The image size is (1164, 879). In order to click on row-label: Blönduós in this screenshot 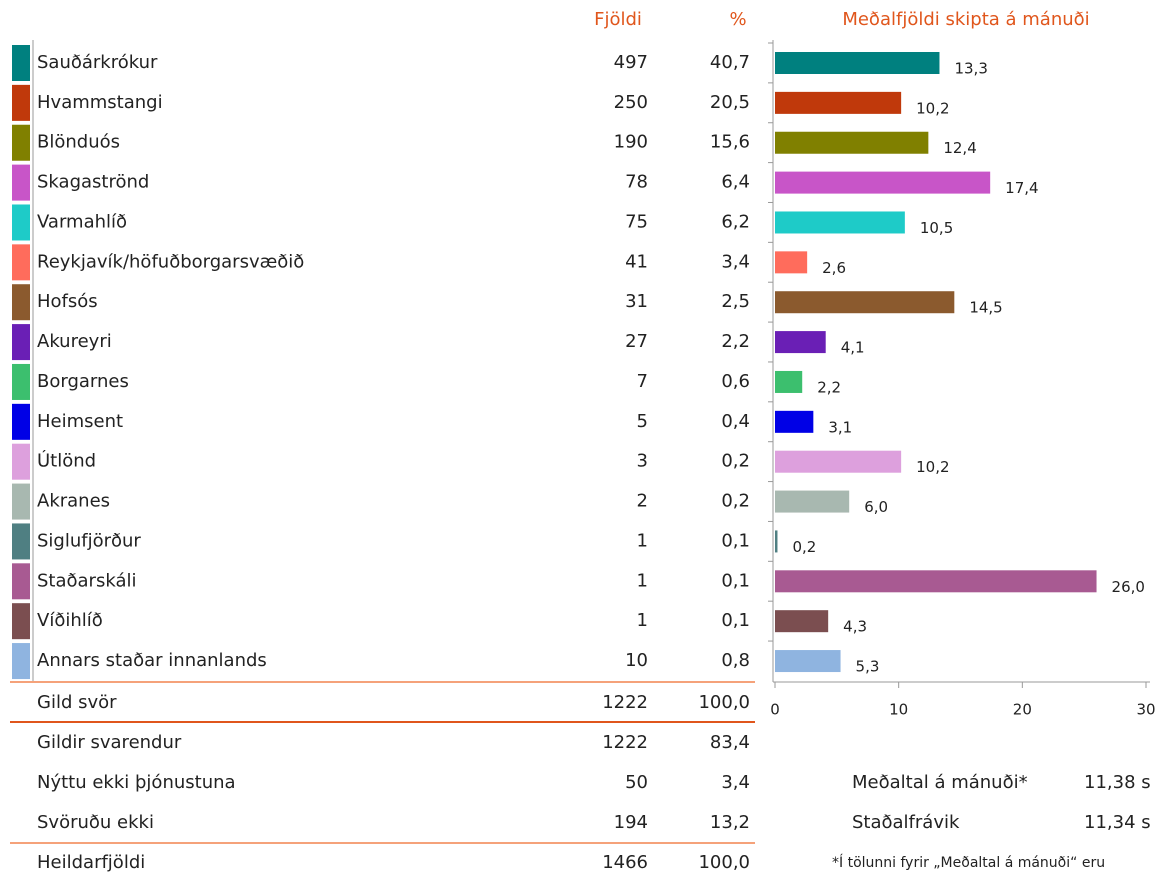, I will do `click(78, 142)`.